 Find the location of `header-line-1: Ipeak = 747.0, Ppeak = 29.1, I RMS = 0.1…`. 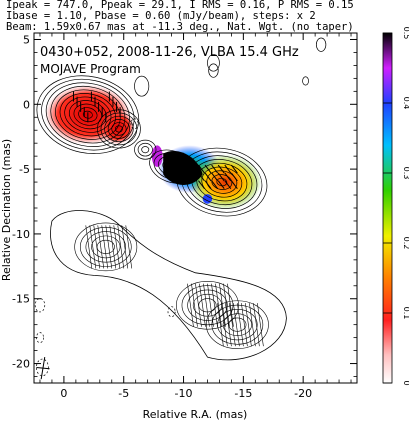

header-line-1: Ipeak = 747.0, Ppeak = 29.1, I RMS = 0.1… is located at coordinates (180, 5).